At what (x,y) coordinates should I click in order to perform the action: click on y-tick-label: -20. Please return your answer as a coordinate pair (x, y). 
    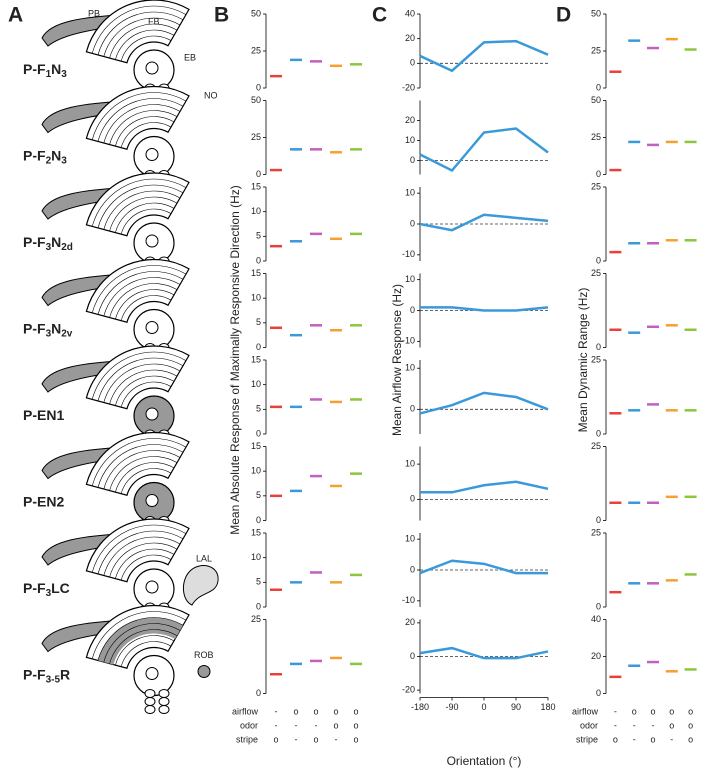
    Looking at the image, I should click on (408, 690).